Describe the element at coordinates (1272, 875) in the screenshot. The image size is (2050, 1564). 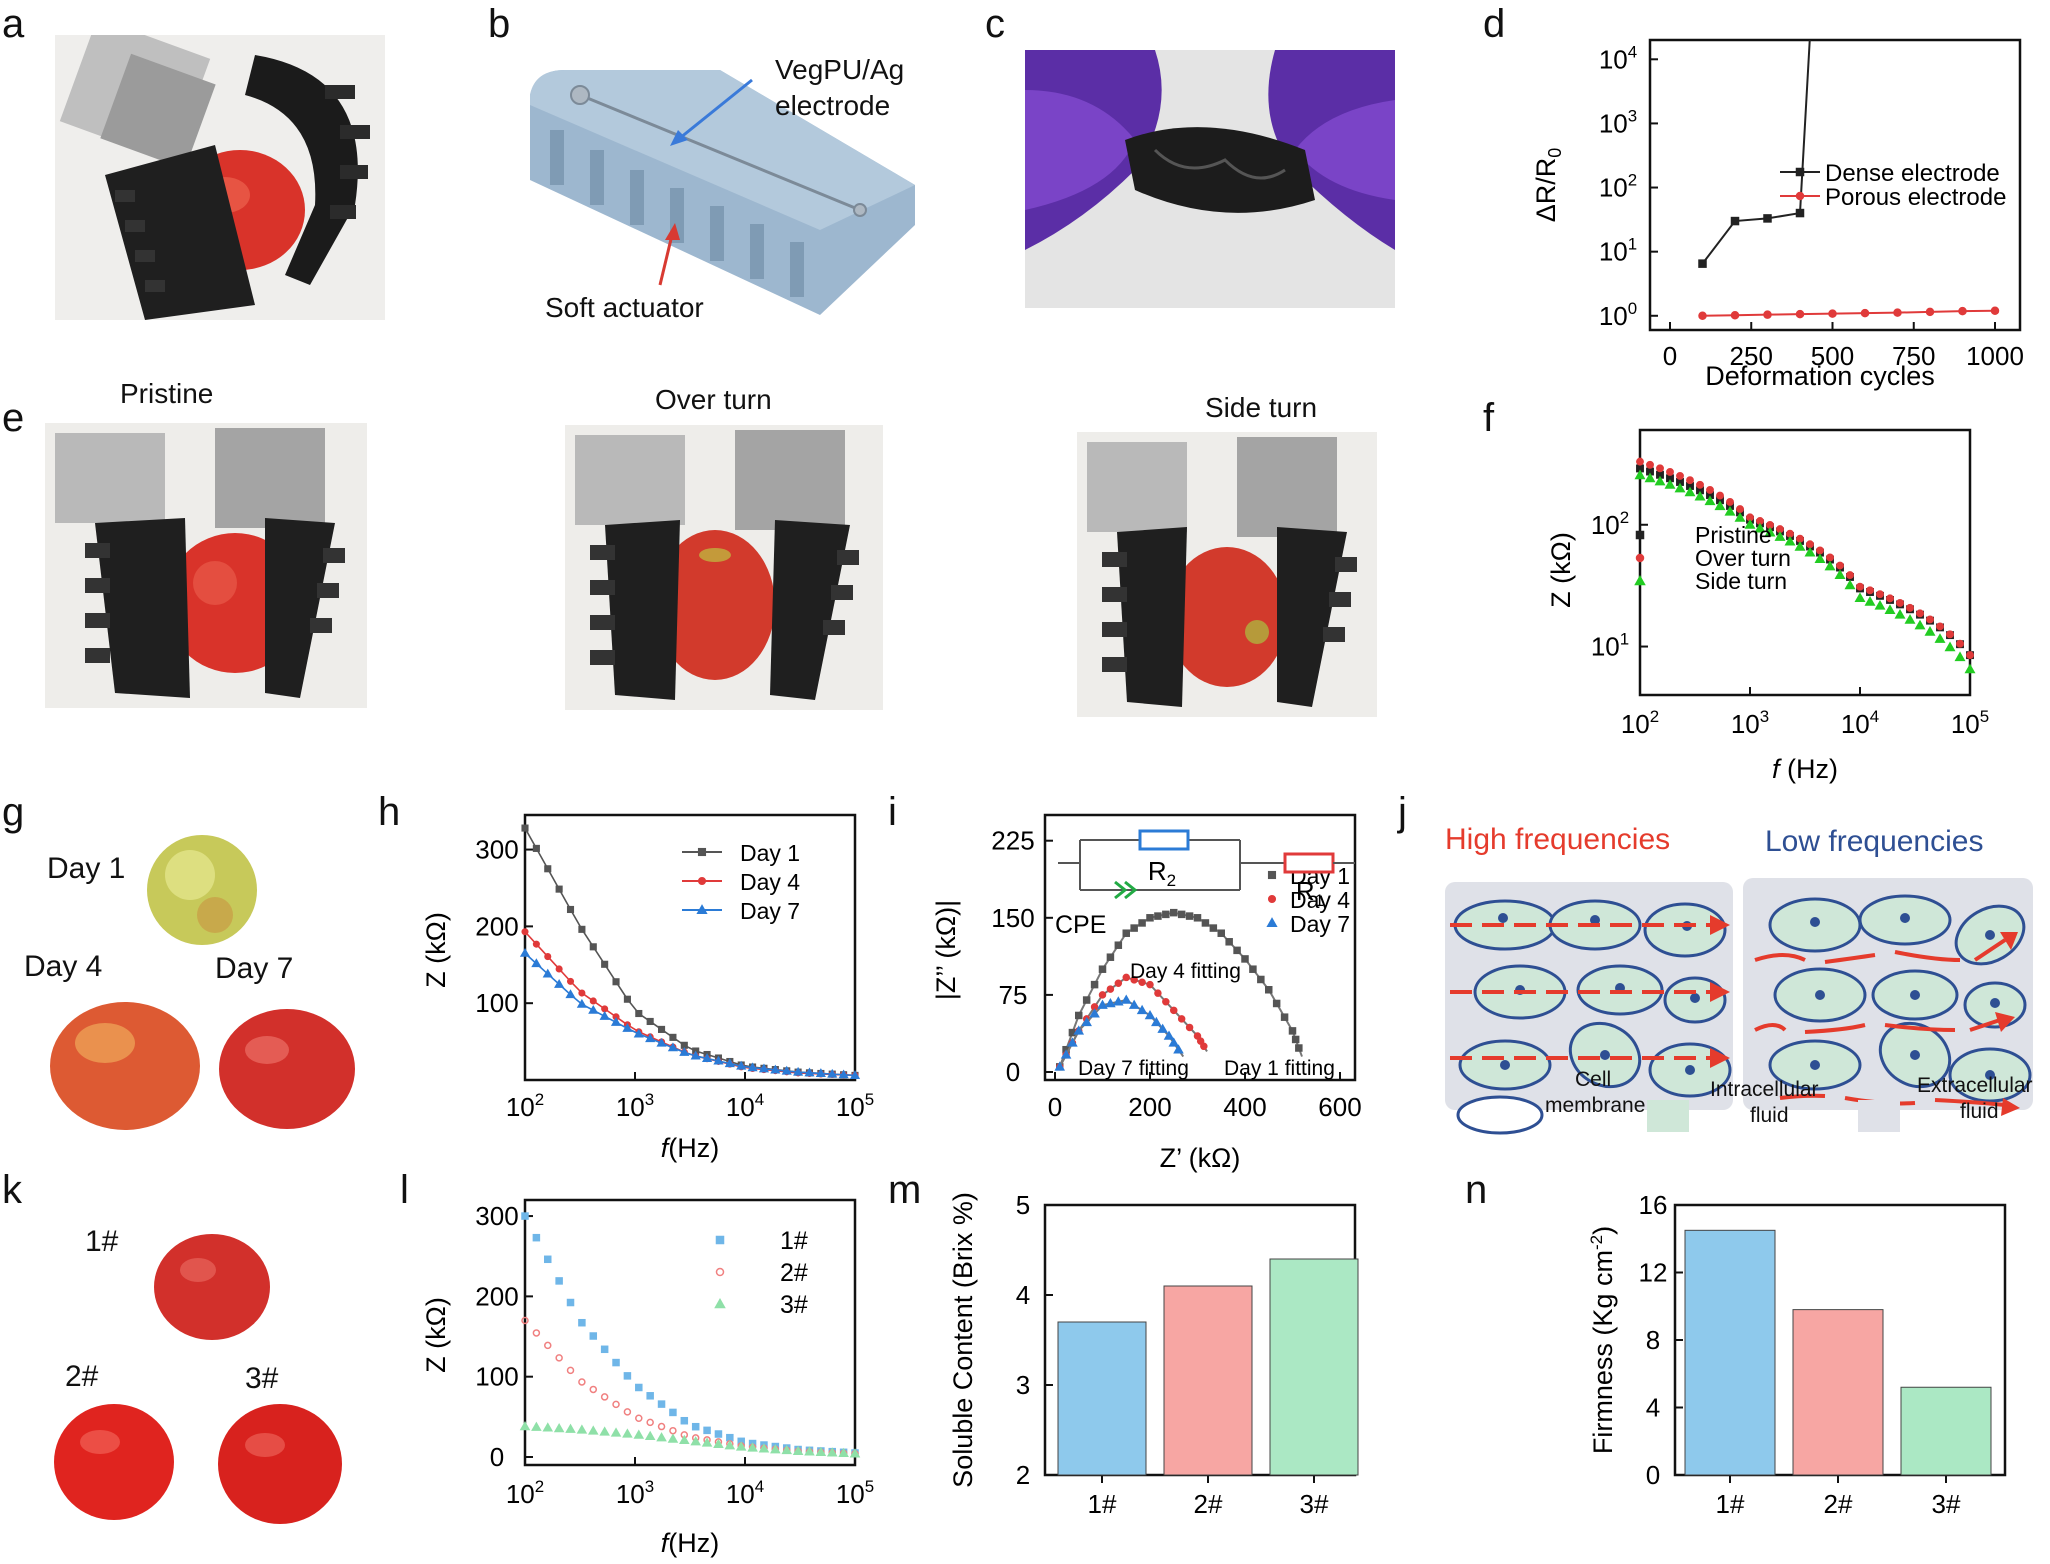
I see `chart-i-legend-marker` at that location.